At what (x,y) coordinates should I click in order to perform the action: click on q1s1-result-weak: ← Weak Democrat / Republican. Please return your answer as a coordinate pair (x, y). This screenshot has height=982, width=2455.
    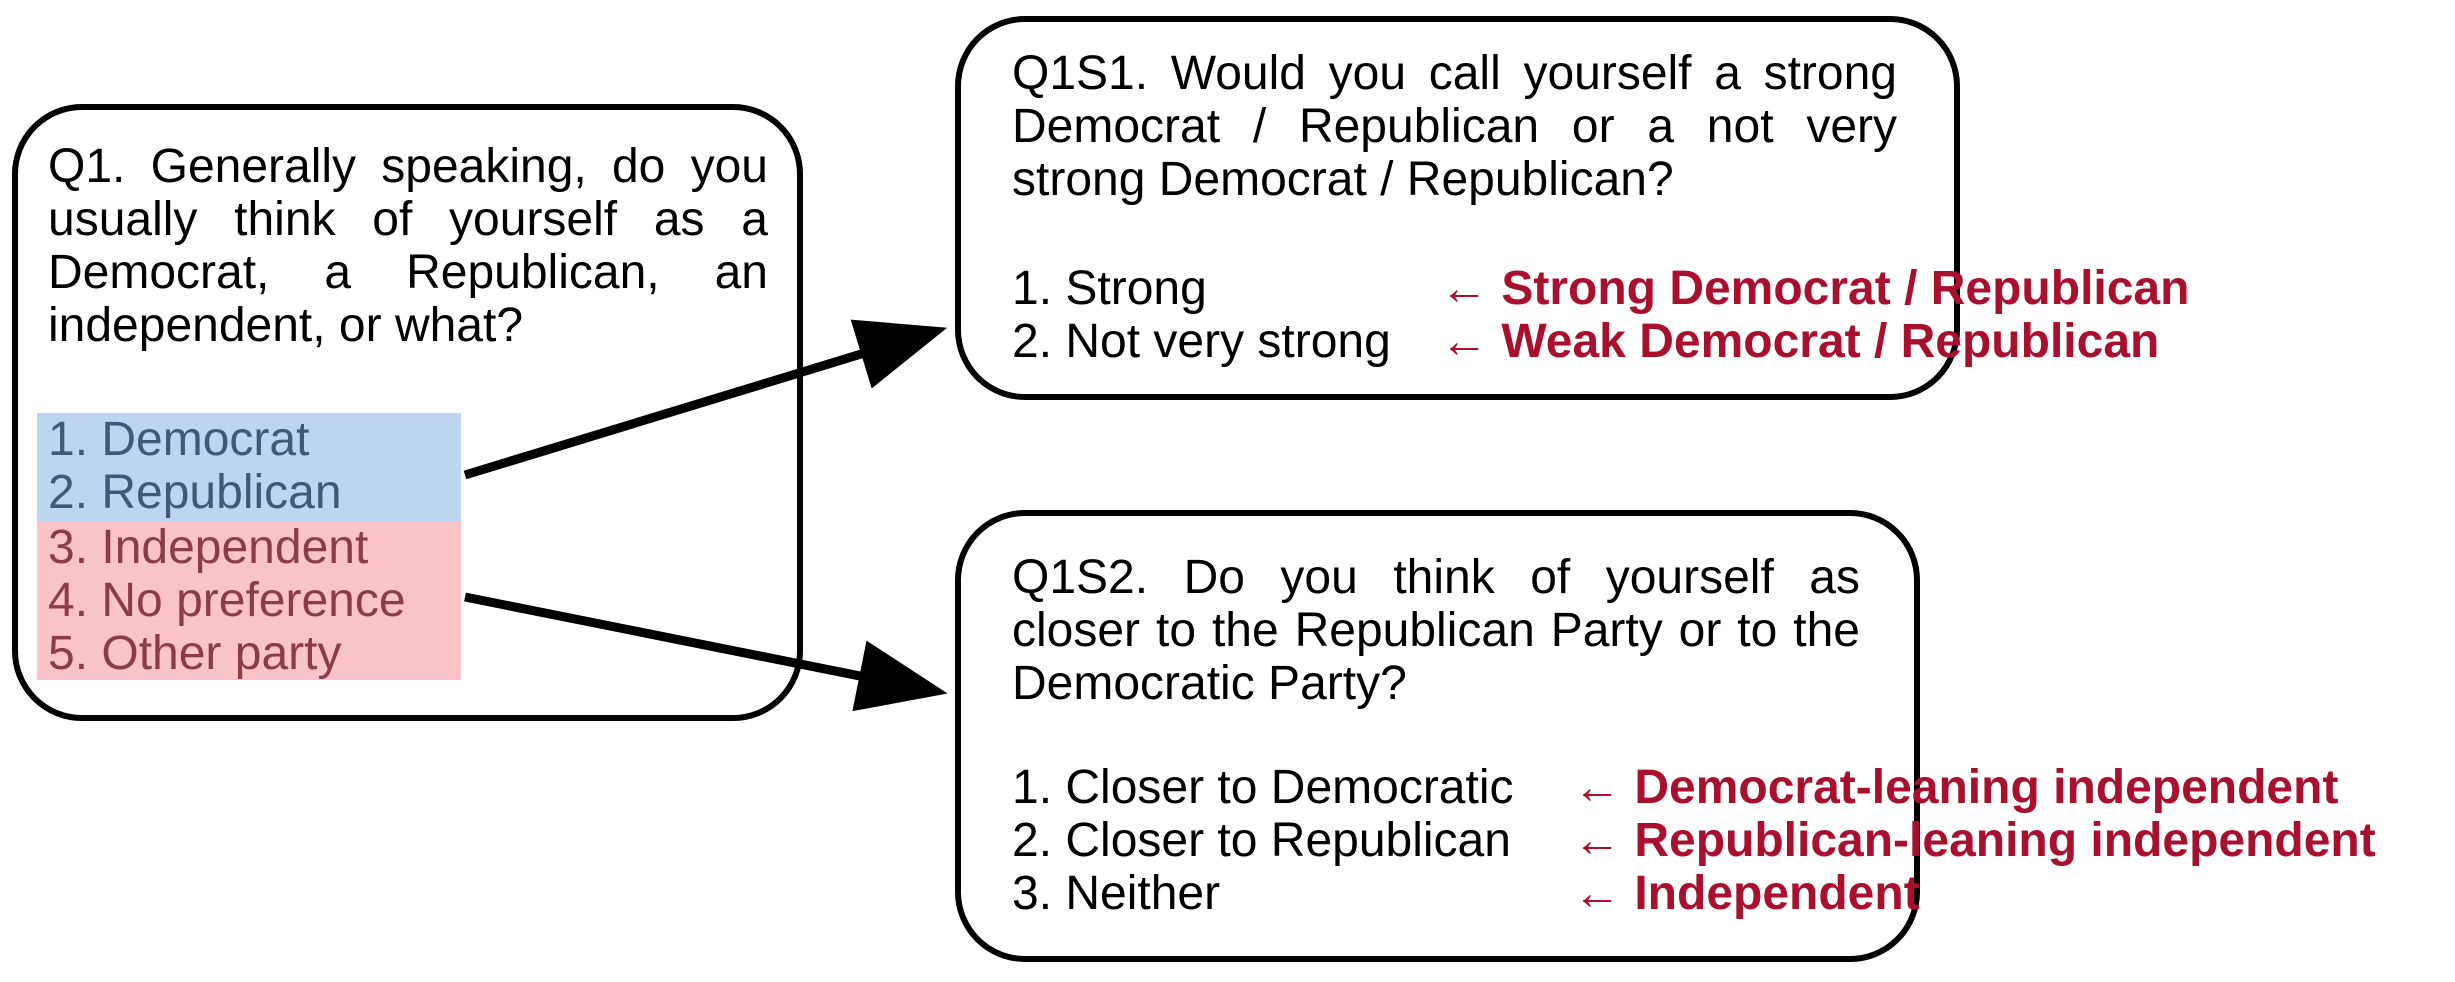
    Looking at the image, I should click on (1799, 341).